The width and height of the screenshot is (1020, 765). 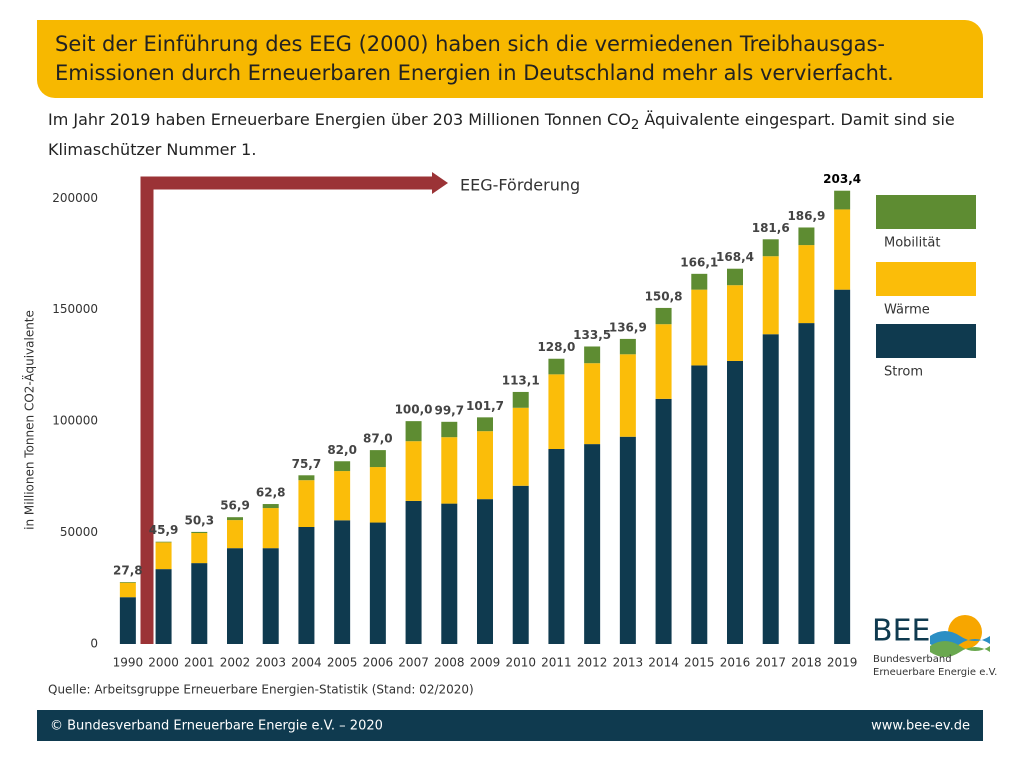 What do you see at coordinates (414, 410) in the screenshot?
I see `total-label: 100,0` at bounding box center [414, 410].